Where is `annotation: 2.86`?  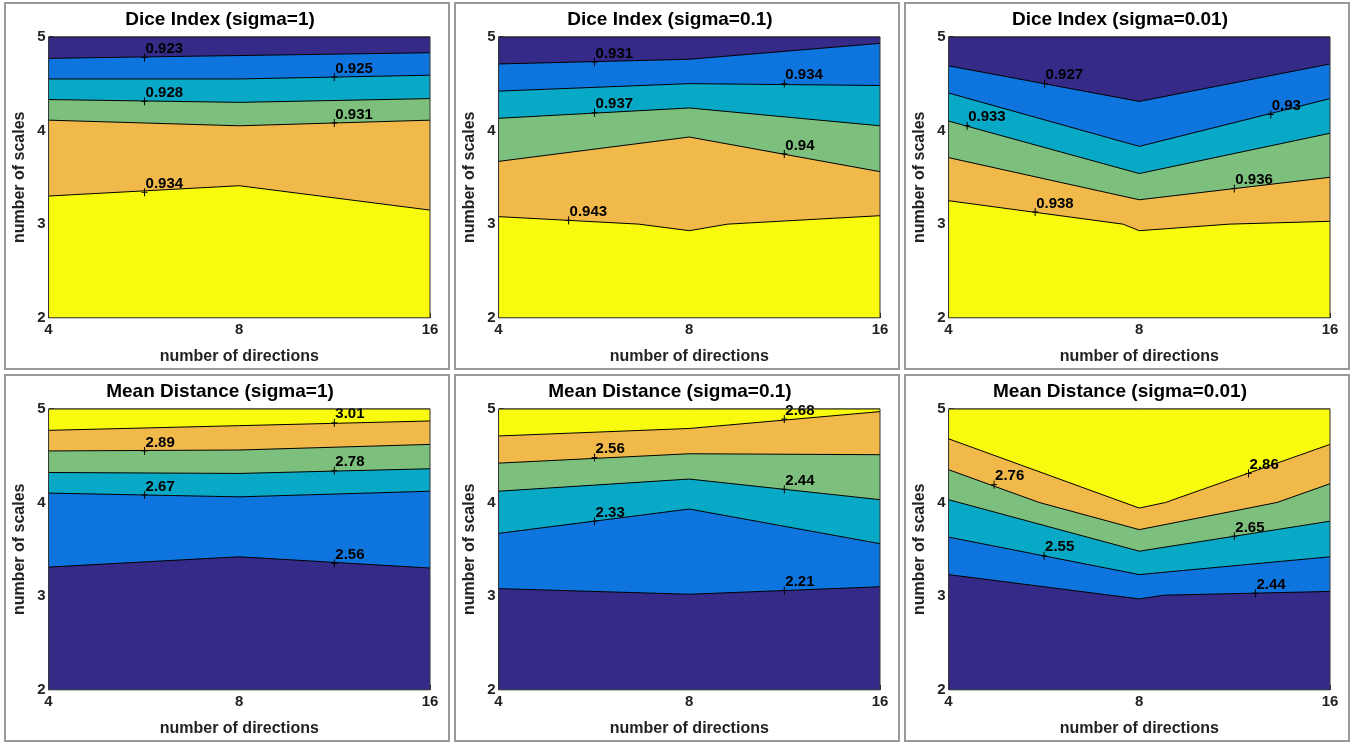 annotation: 2.86 is located at coordinates (1264, 464).